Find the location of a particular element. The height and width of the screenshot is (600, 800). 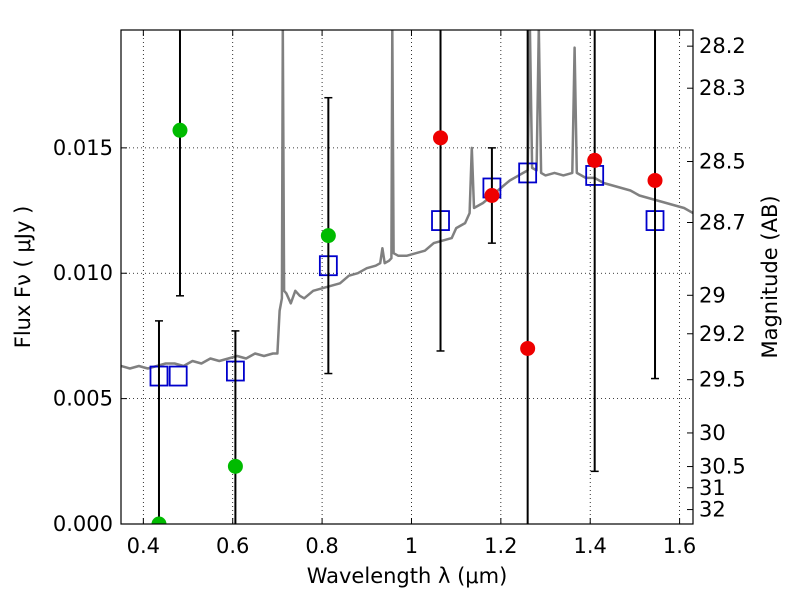

x-axis-title: Wavelength λ (μm) is located at coordinates (407, 576).